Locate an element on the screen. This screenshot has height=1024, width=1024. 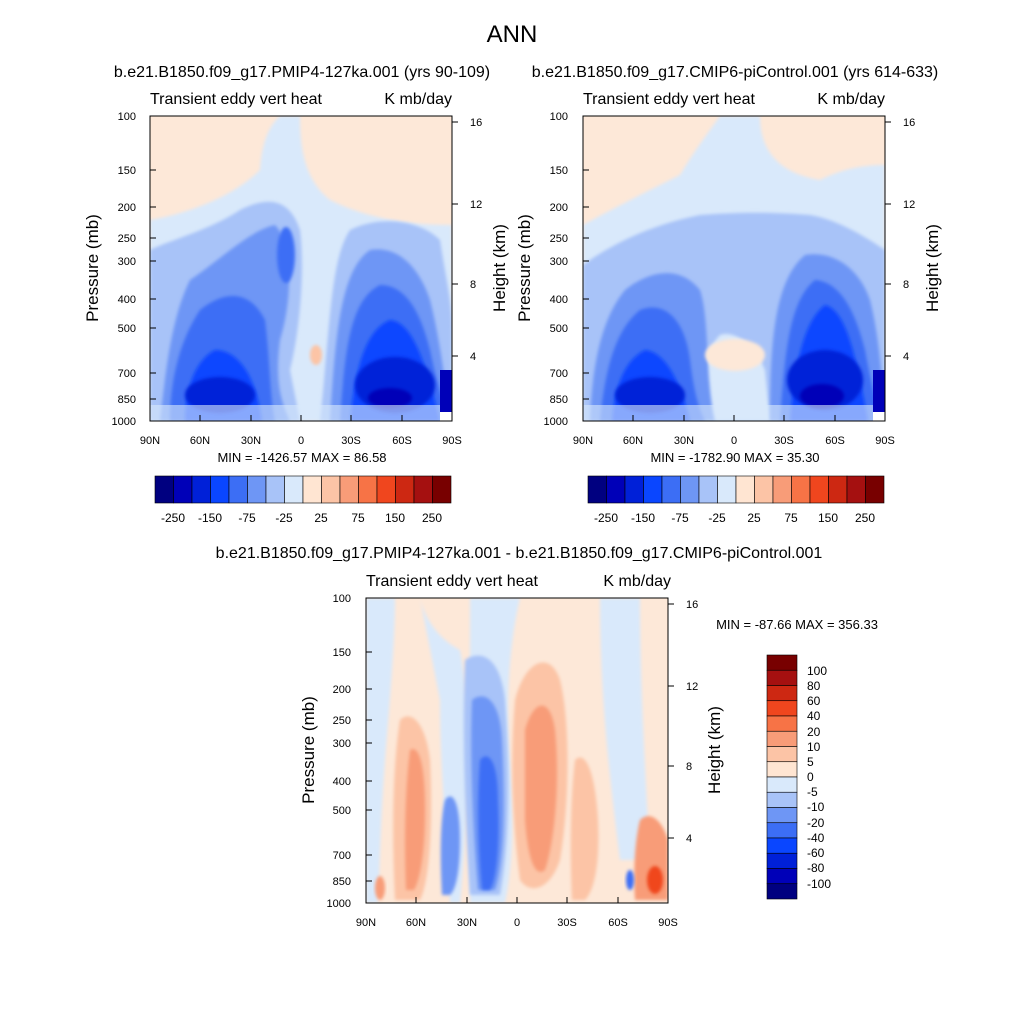
difference-height-tick: 4 is located at coordinates (689, 839).